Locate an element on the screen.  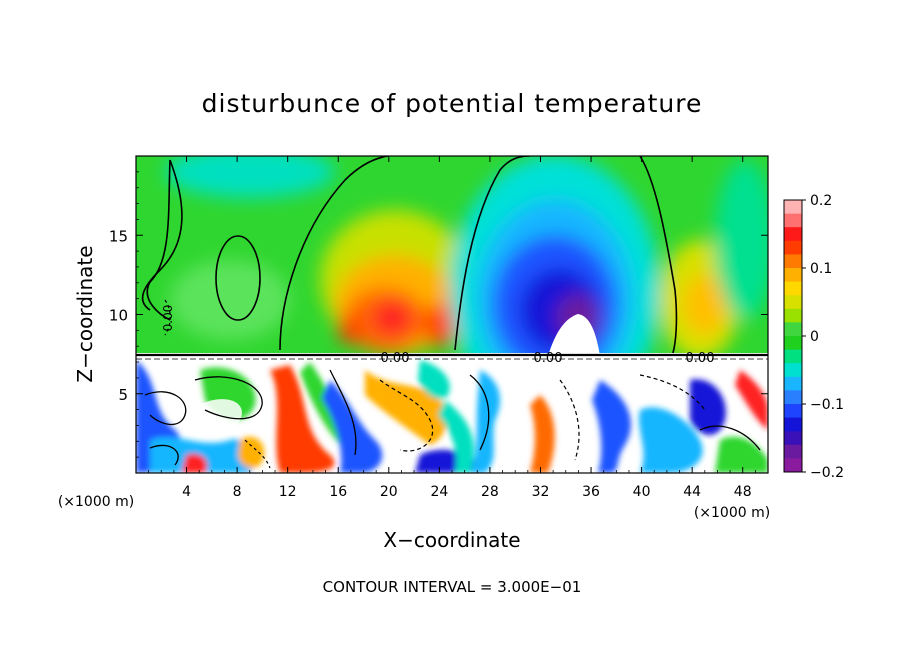
colorbar-tick-label: 0.1 is located at coordinates (821, 269).